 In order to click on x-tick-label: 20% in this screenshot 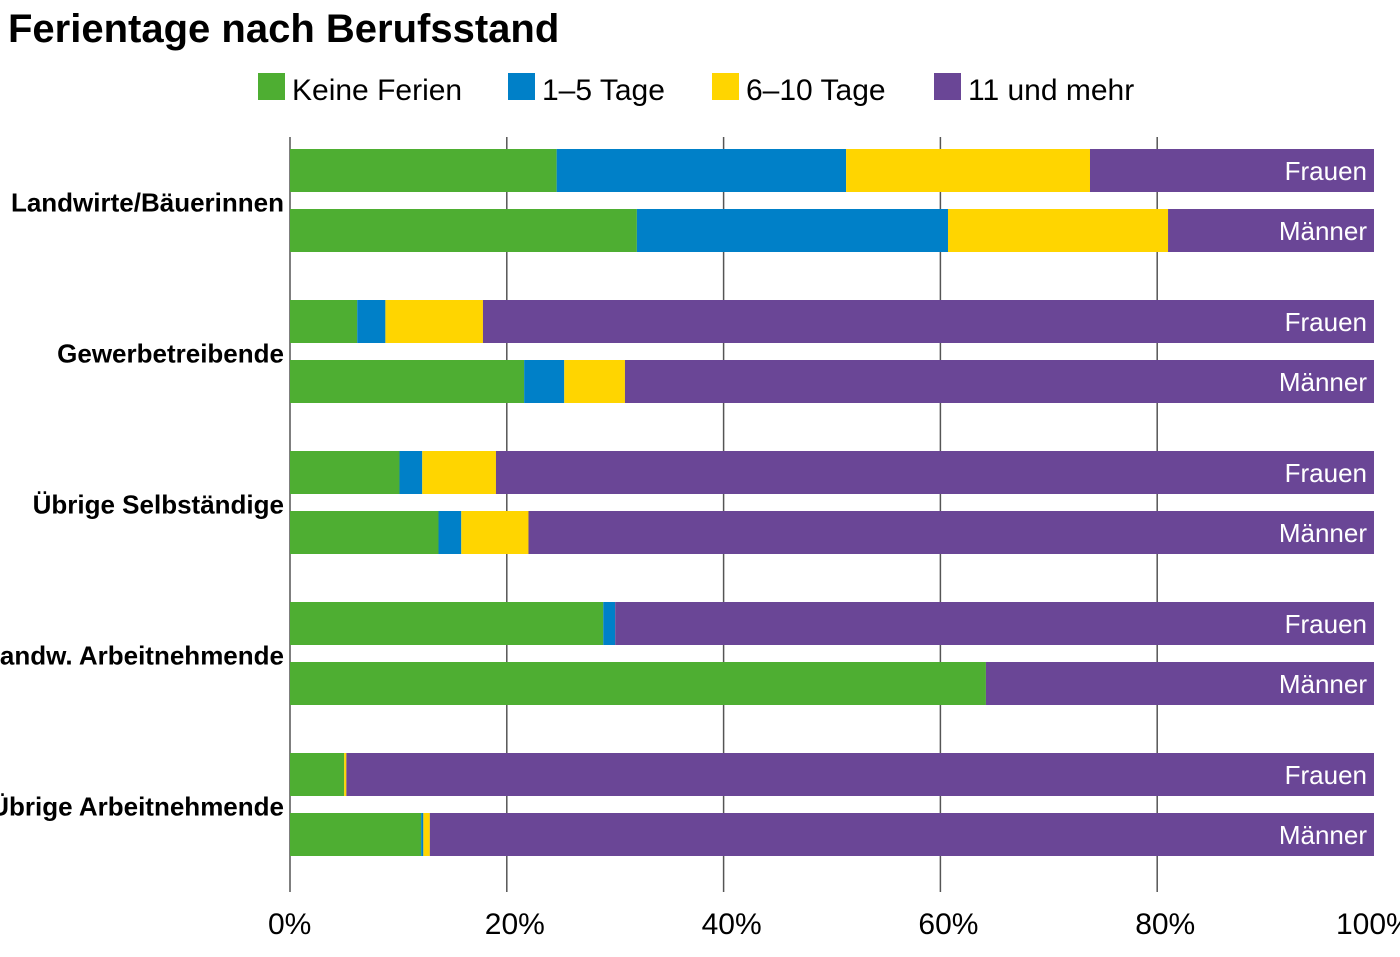, I will do `click(515, 924)`.